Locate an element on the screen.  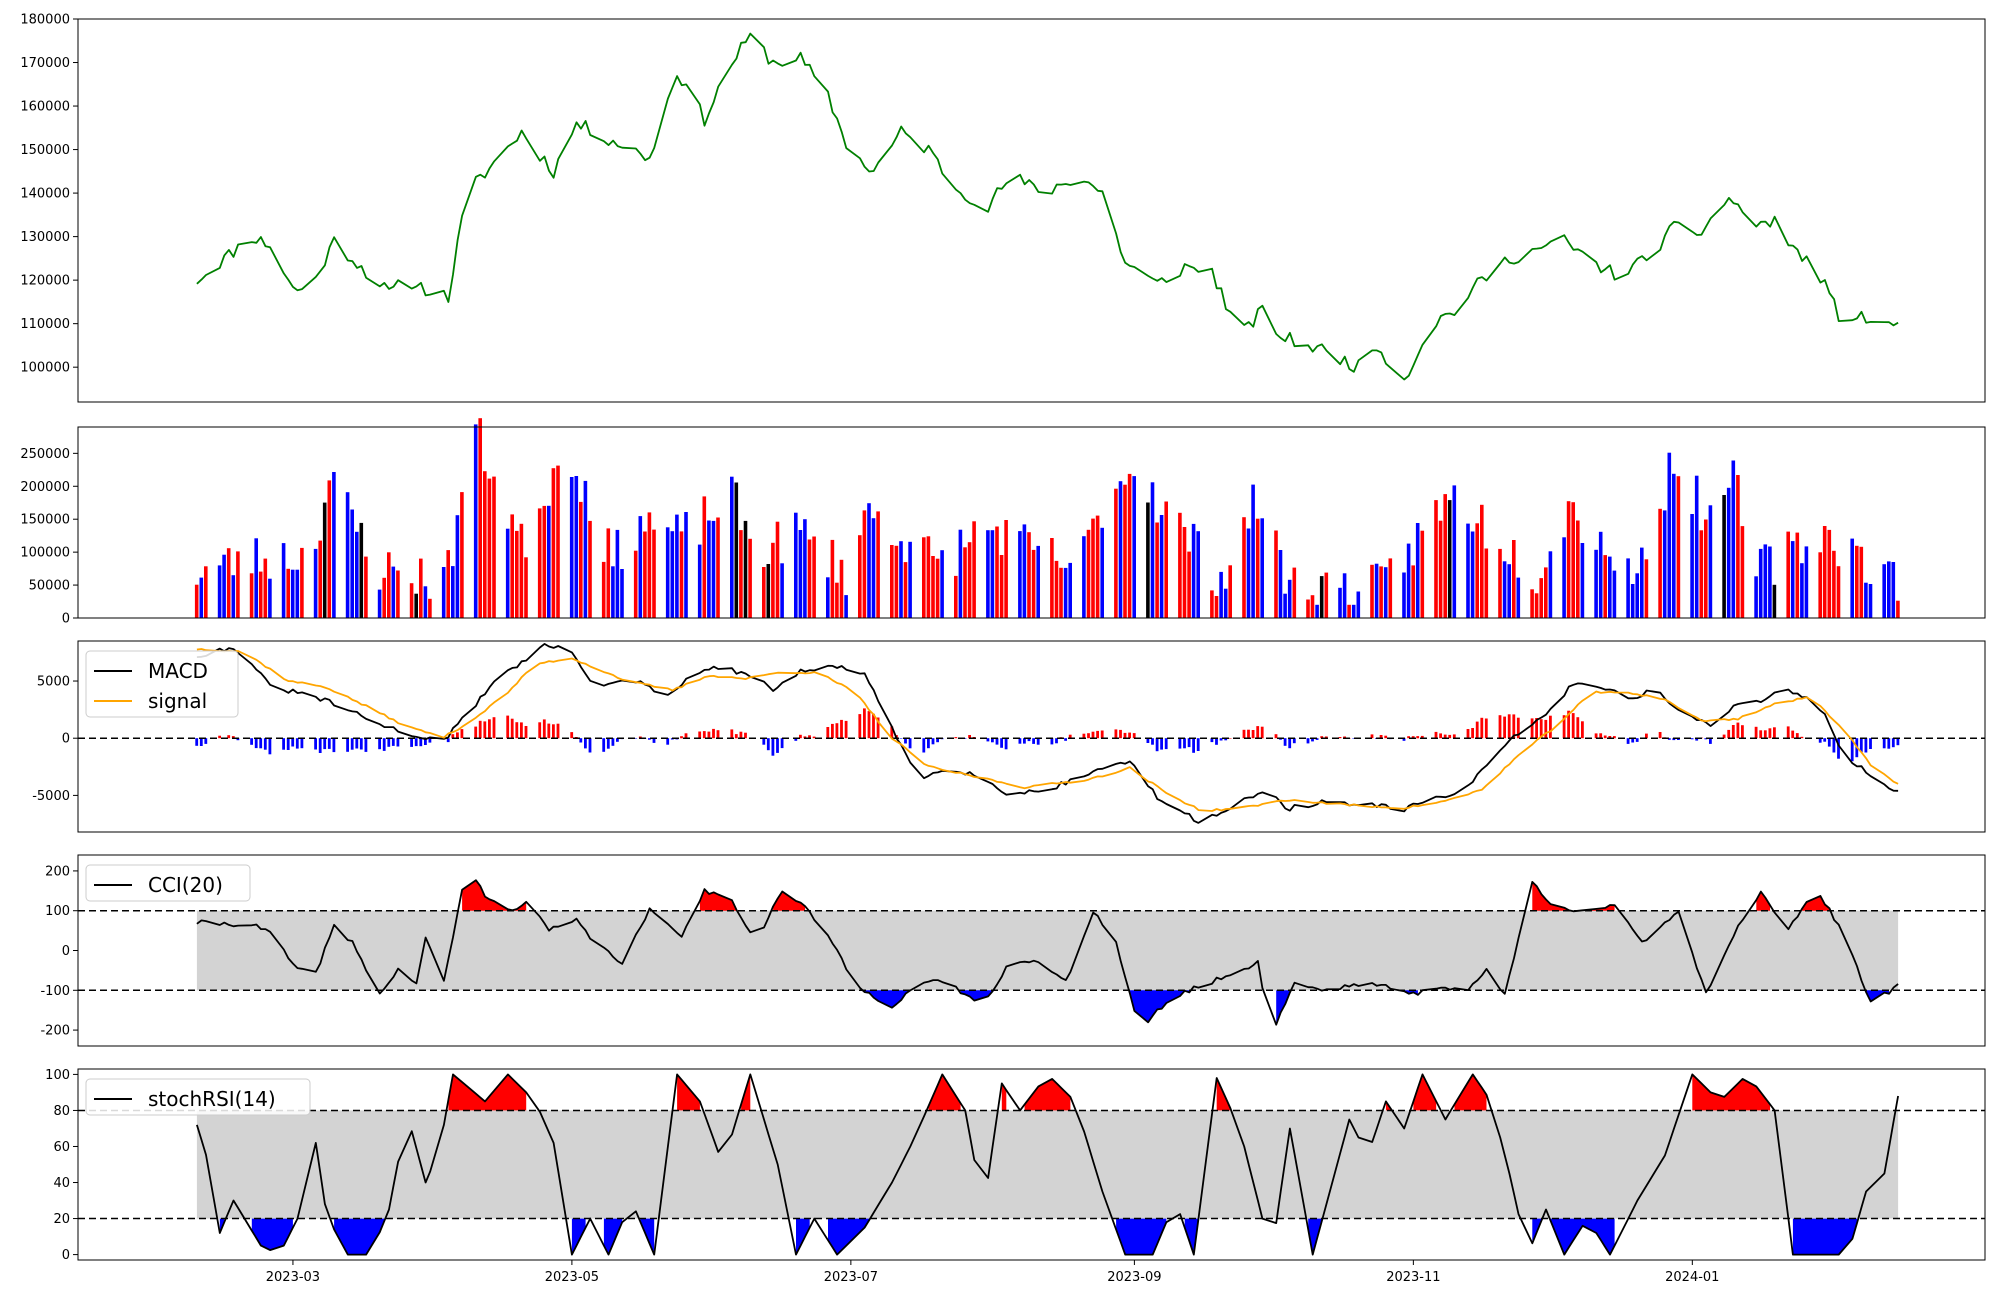
plot-background is located at coordinates (1031, 522).